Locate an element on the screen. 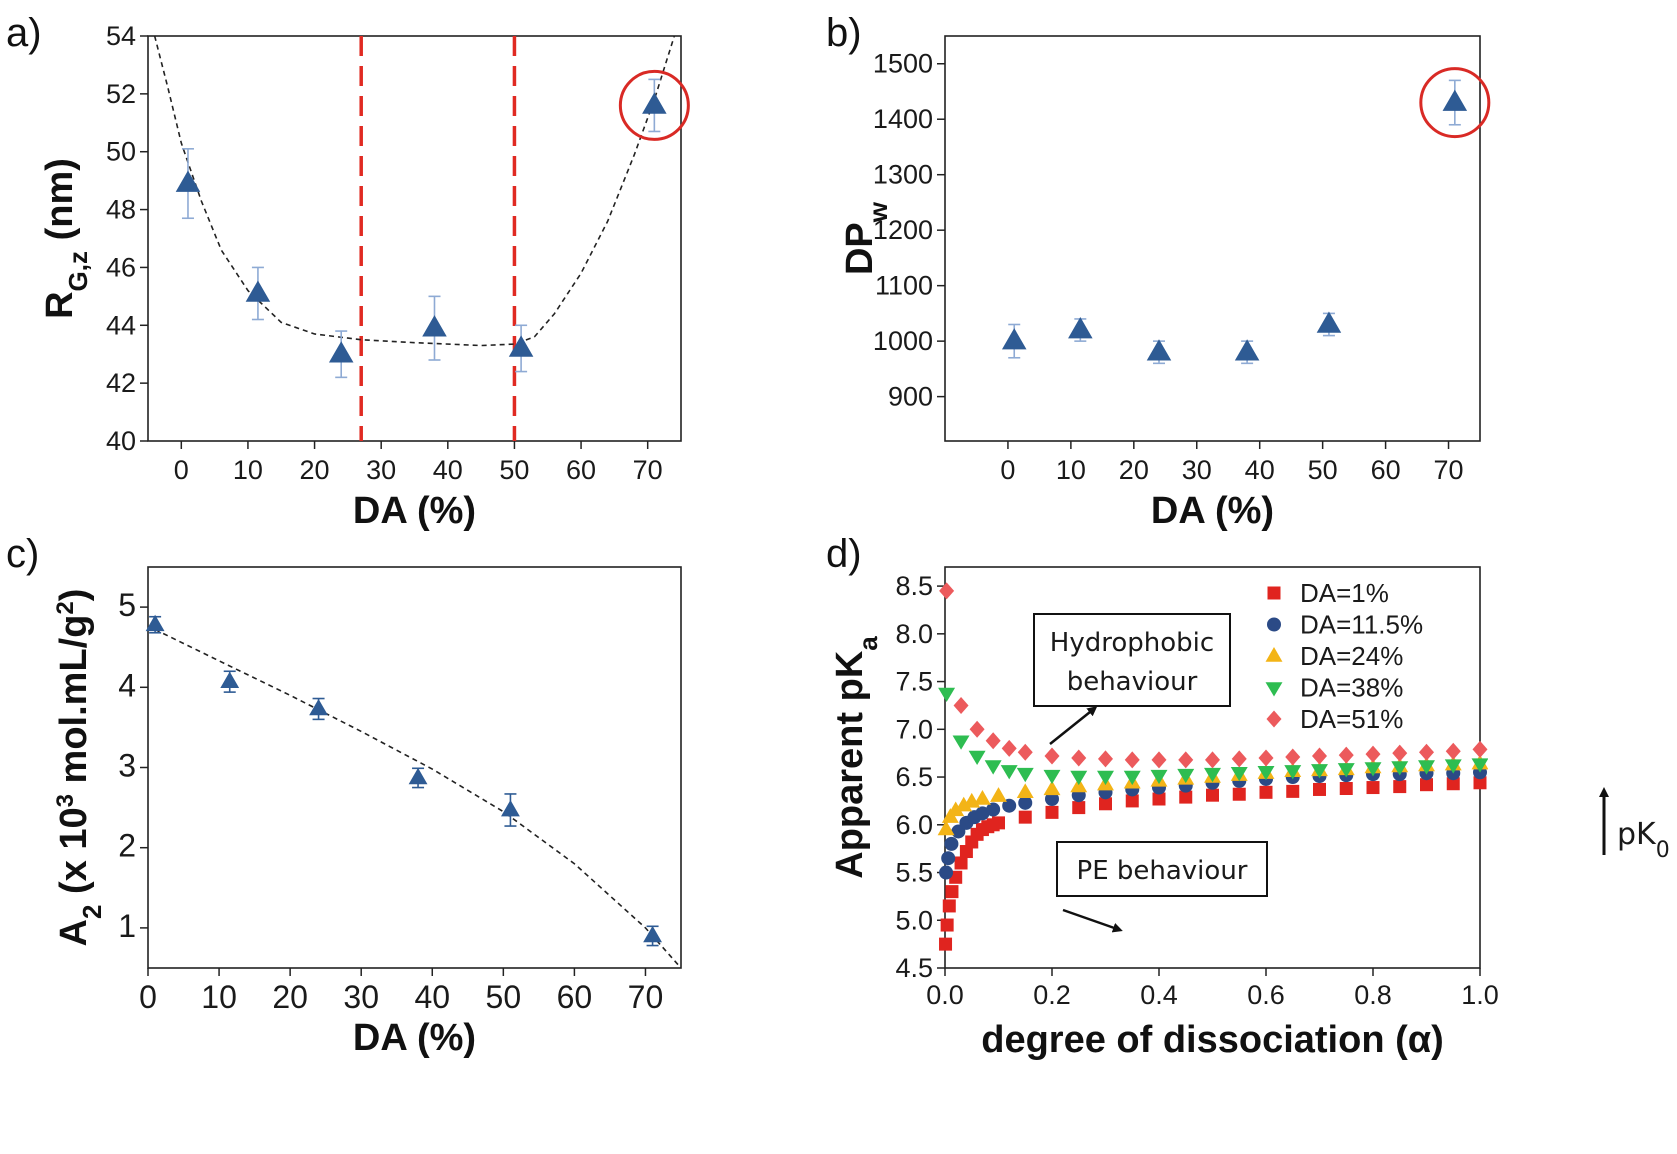  y-tick-label: 6.5 is located at coordinates (914, 777).